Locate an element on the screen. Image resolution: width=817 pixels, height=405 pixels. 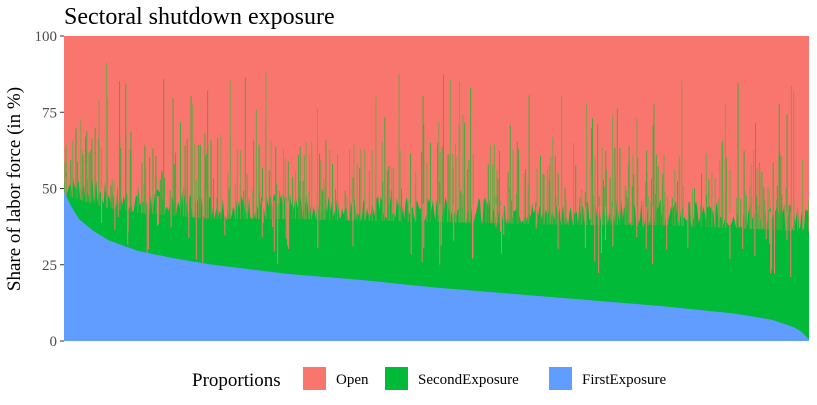
y-tick-label: 50 is located at coordinates (49, 190).